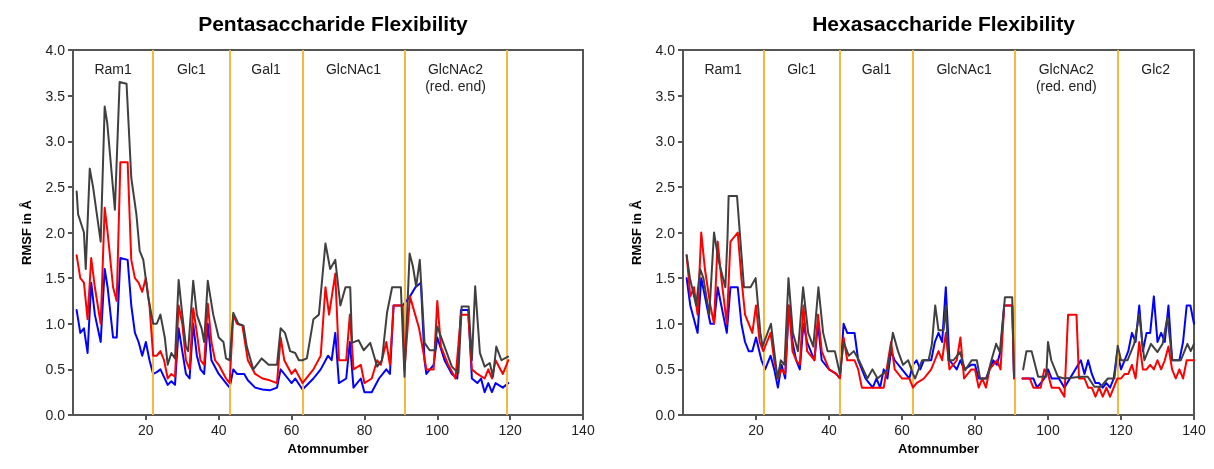 The height and width of the screenshot is (469, 1214). I want to click on chart-title: Pentasaccharide Flexibility, so click(333, 23).